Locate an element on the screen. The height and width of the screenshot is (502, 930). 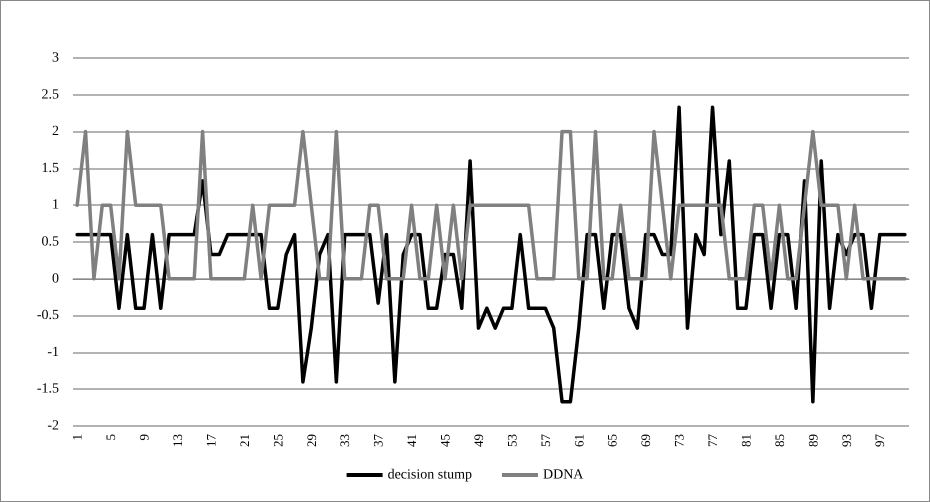
y-tick-label: 0 is located at coordinates (55, 278).